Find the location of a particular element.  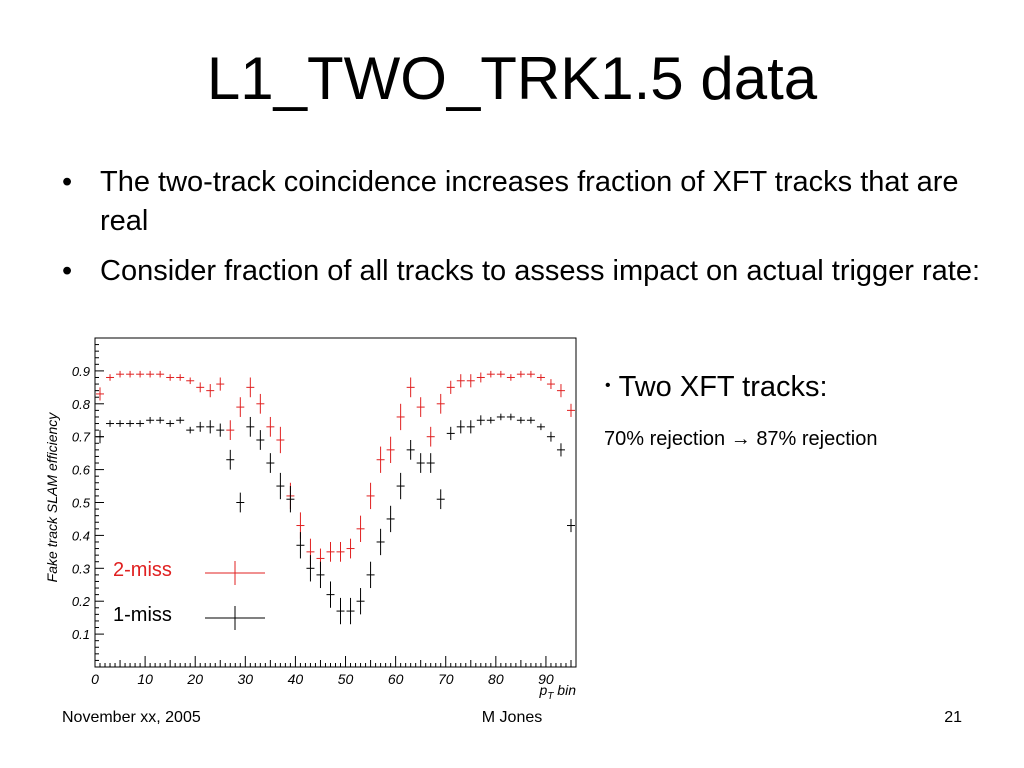

slide-title: L1_TWO_TRK1.5 data is located at coordinates (512, 78).